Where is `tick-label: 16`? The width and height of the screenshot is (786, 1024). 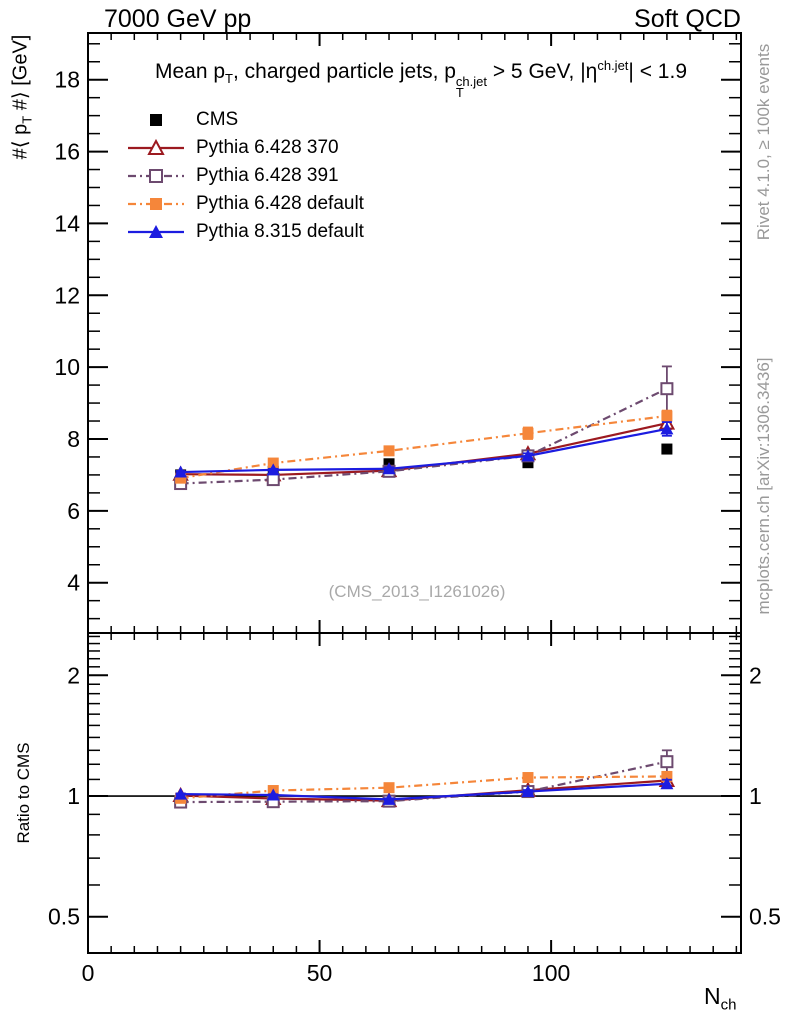
tick-label: 16 is located at coordinates (67, 152).